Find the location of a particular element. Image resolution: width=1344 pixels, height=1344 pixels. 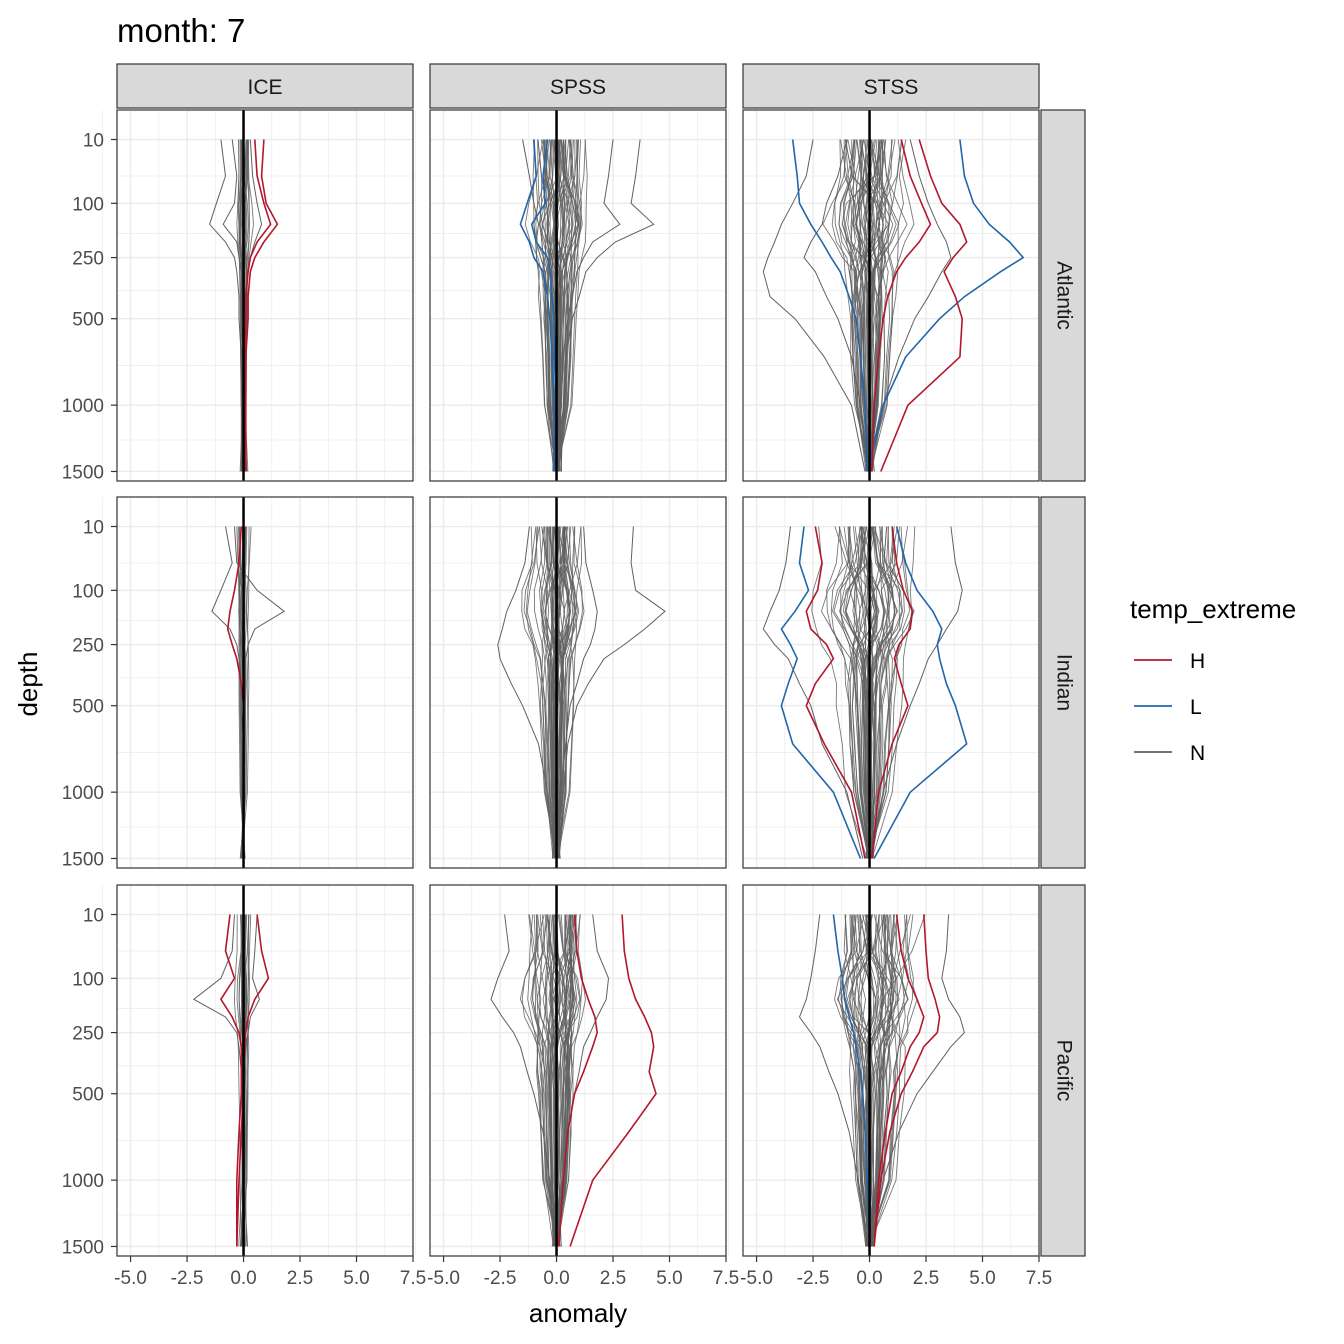

strip-label: Pacific is located at coordinates (1063, 1071).